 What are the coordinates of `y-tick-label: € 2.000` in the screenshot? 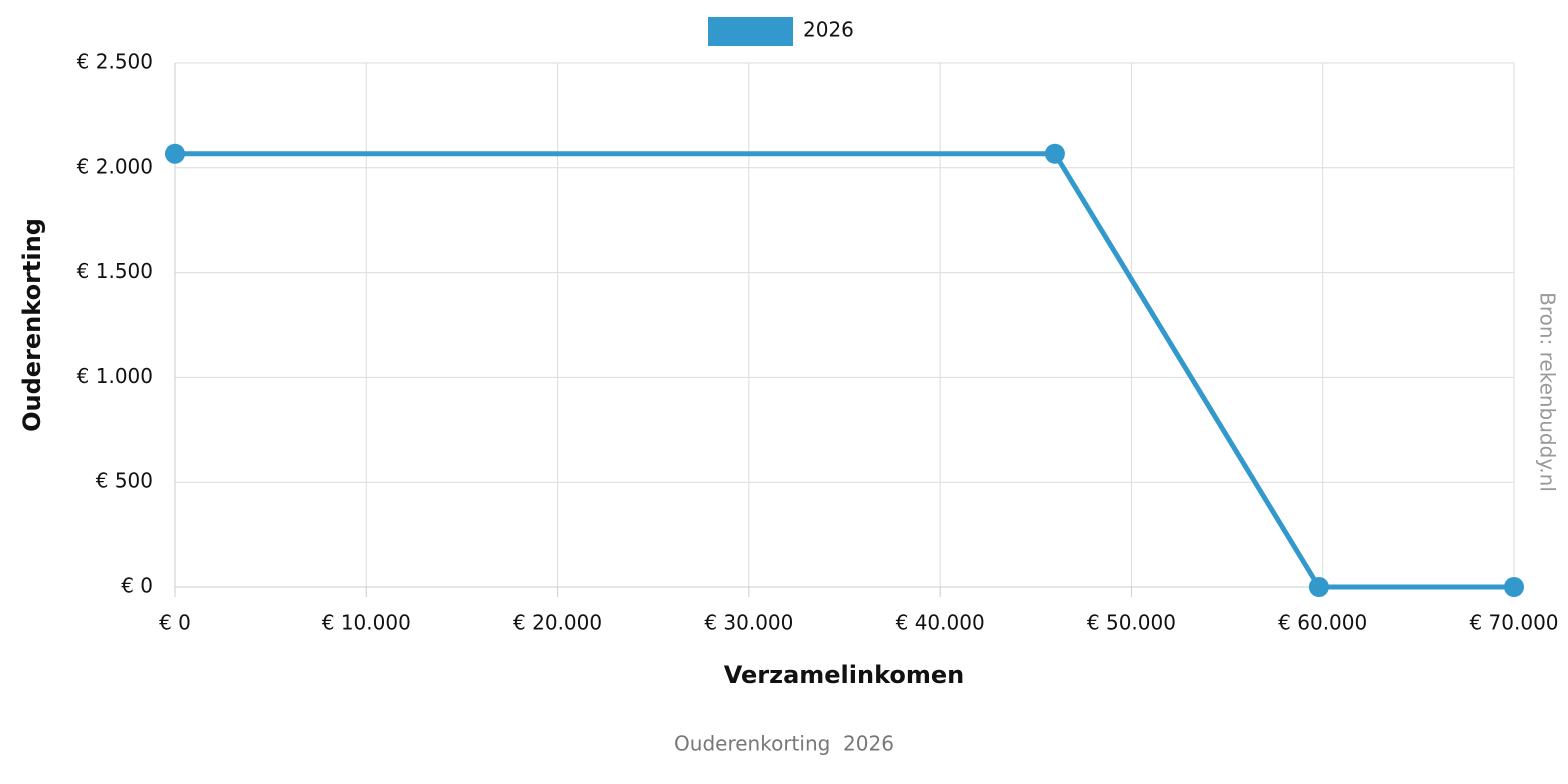 It's located at (115, 166).